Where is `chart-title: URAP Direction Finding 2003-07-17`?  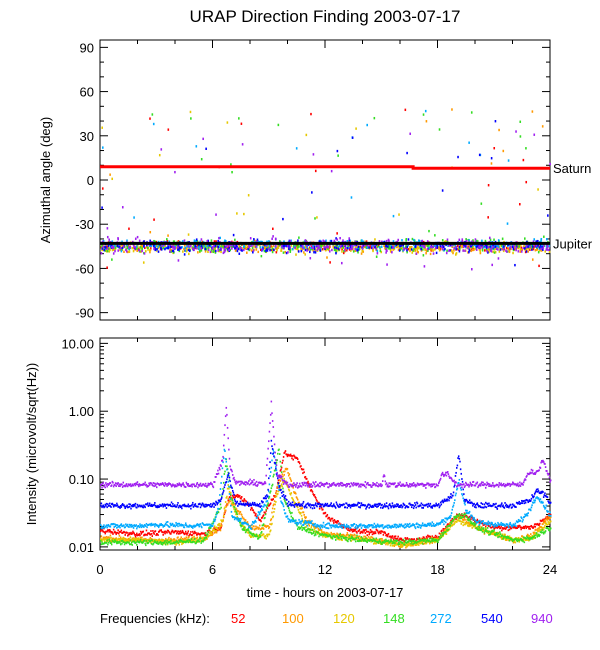
chart-title: URAP Direction Finding 2003-07-17 is located at coordinates (325, 16).